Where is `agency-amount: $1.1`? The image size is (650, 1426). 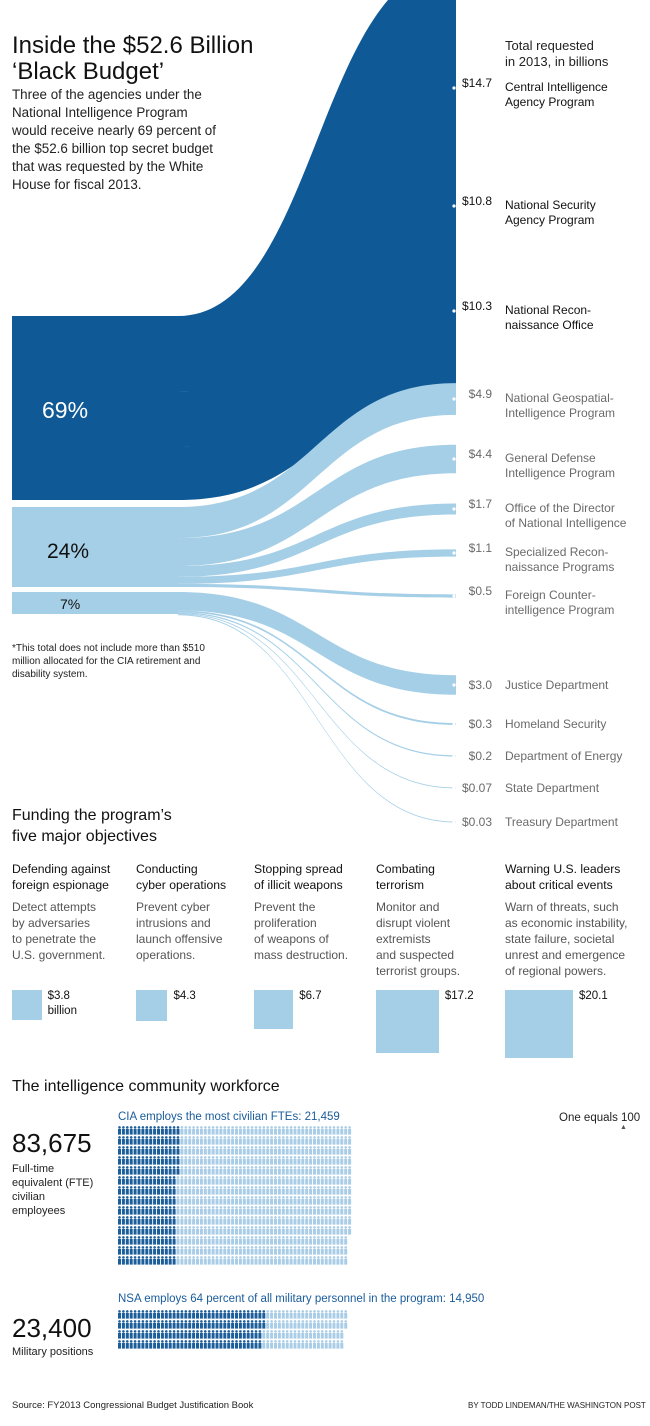
agency-amount: $1.1 is located at coordinates (480, 548).